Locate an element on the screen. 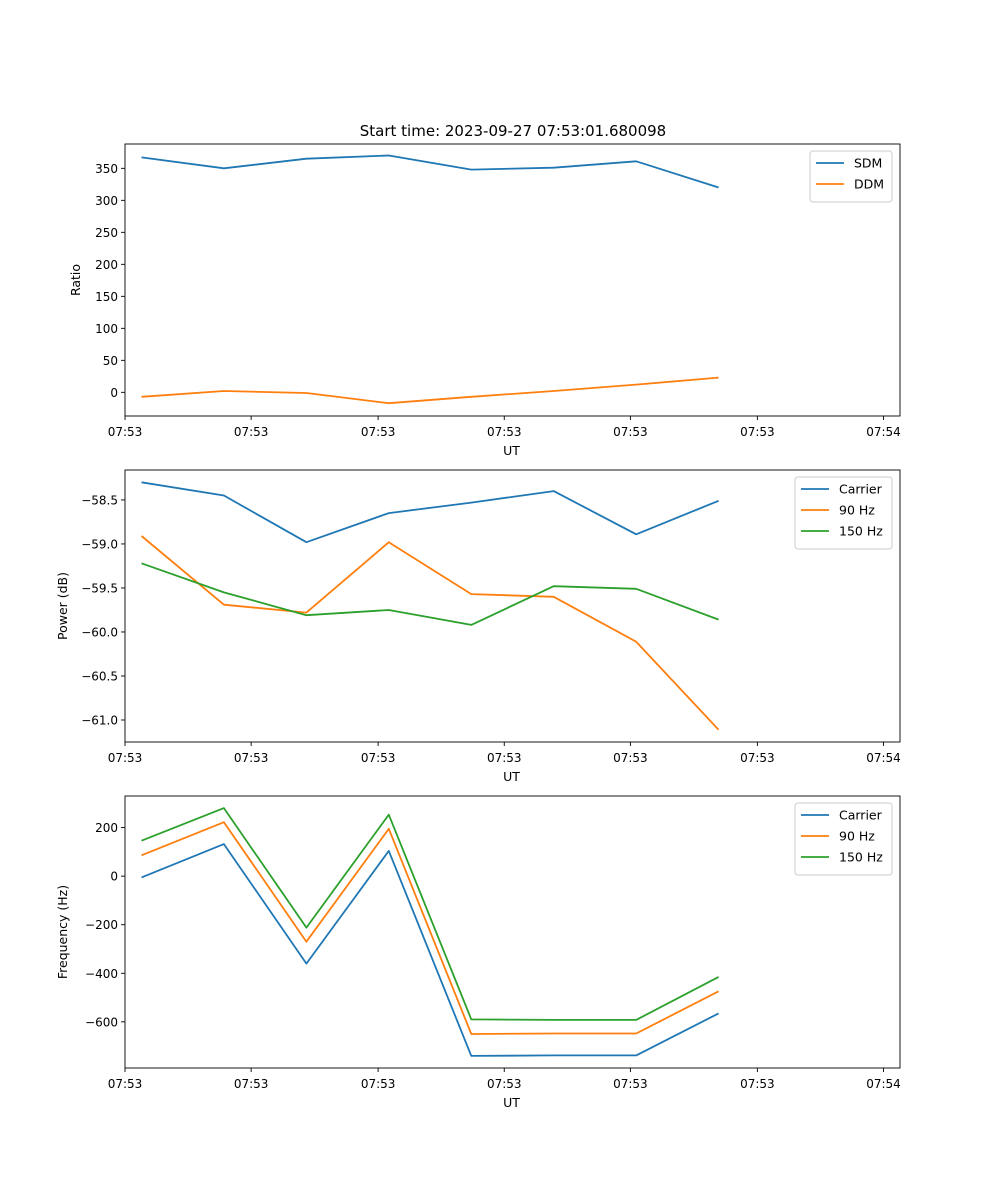 The width and height of the screenshot is (1000, 1200). y-tick-label: −60.0 is located at coordinates (99, 632).